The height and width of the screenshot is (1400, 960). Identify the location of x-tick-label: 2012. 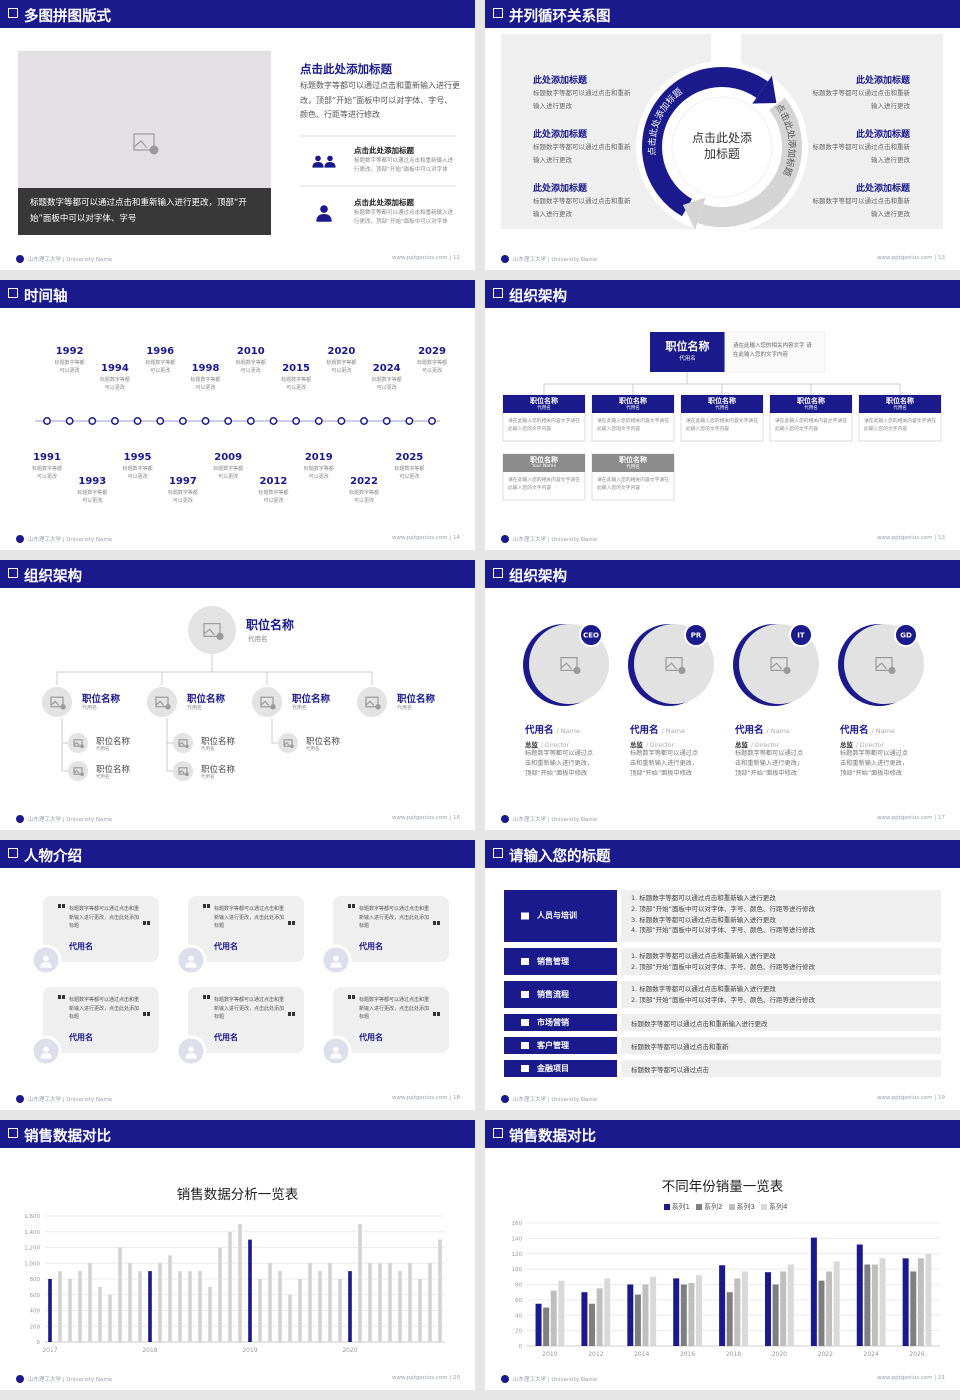
(595, 1354).